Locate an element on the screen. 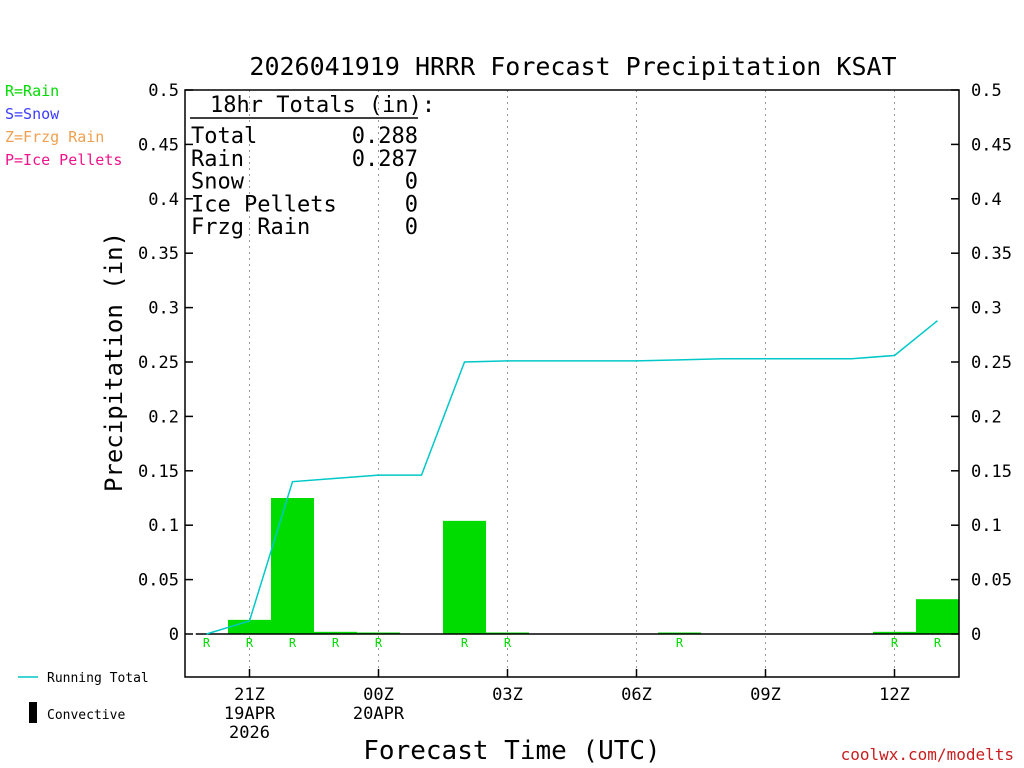 The width and height of the screenshot is (1024, 768). totals-heading: 18hr Totals (in): is located at coordinates (322, 105).